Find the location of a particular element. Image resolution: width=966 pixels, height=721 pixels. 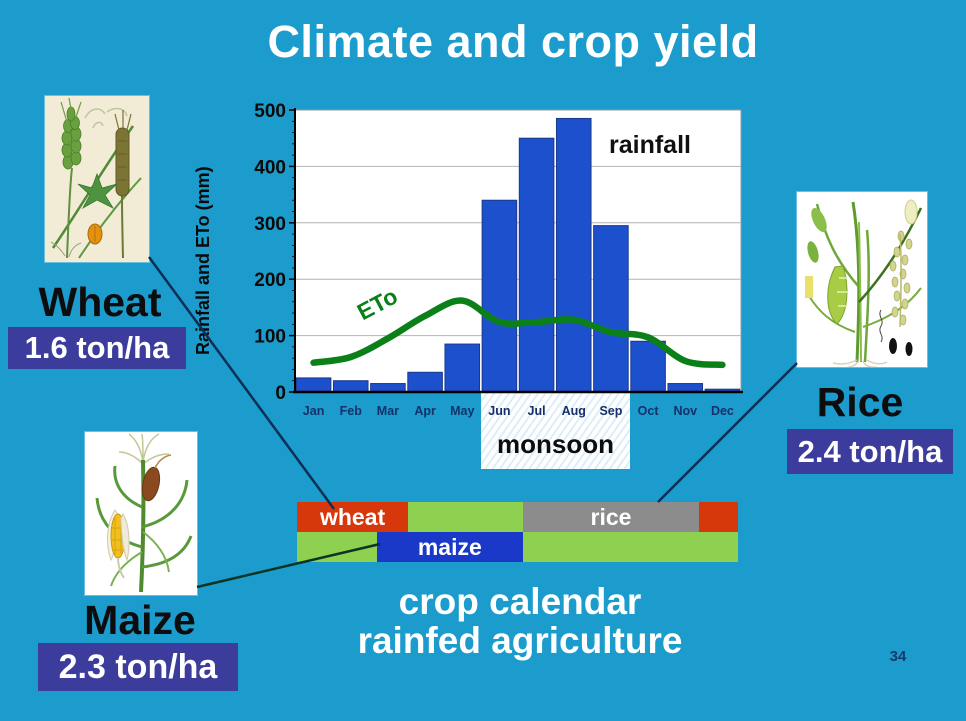

y-tick-label-100: 100 is located at coordinates (270, 337).